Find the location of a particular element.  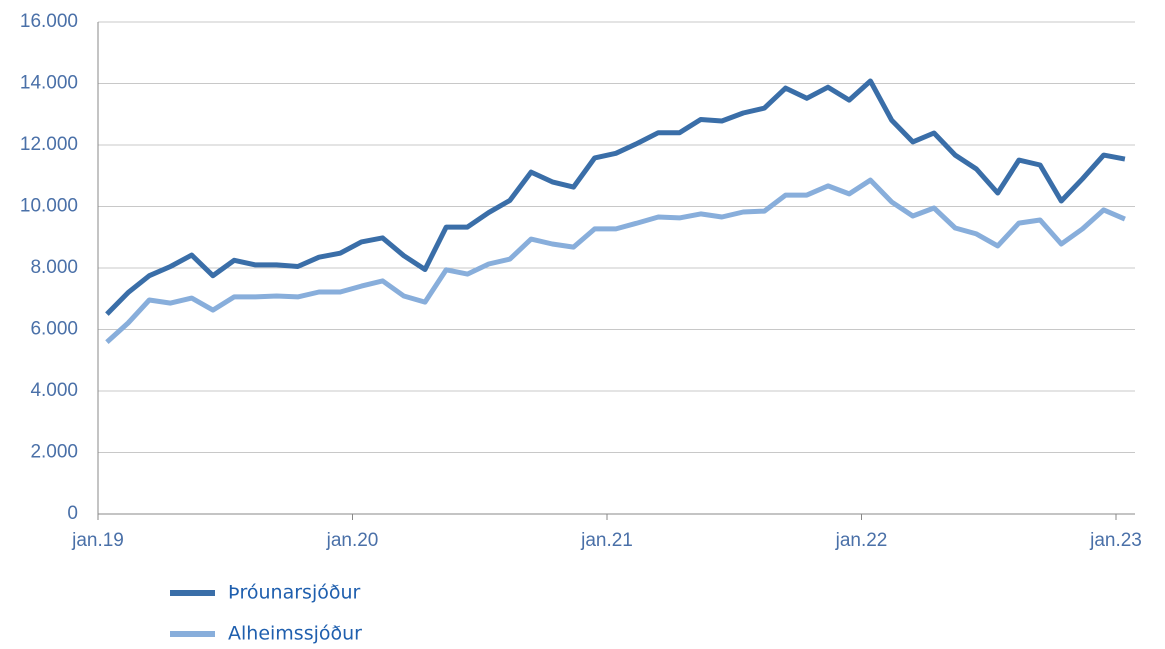

y-tick-label: 0 is located at coordinates (72, 513).